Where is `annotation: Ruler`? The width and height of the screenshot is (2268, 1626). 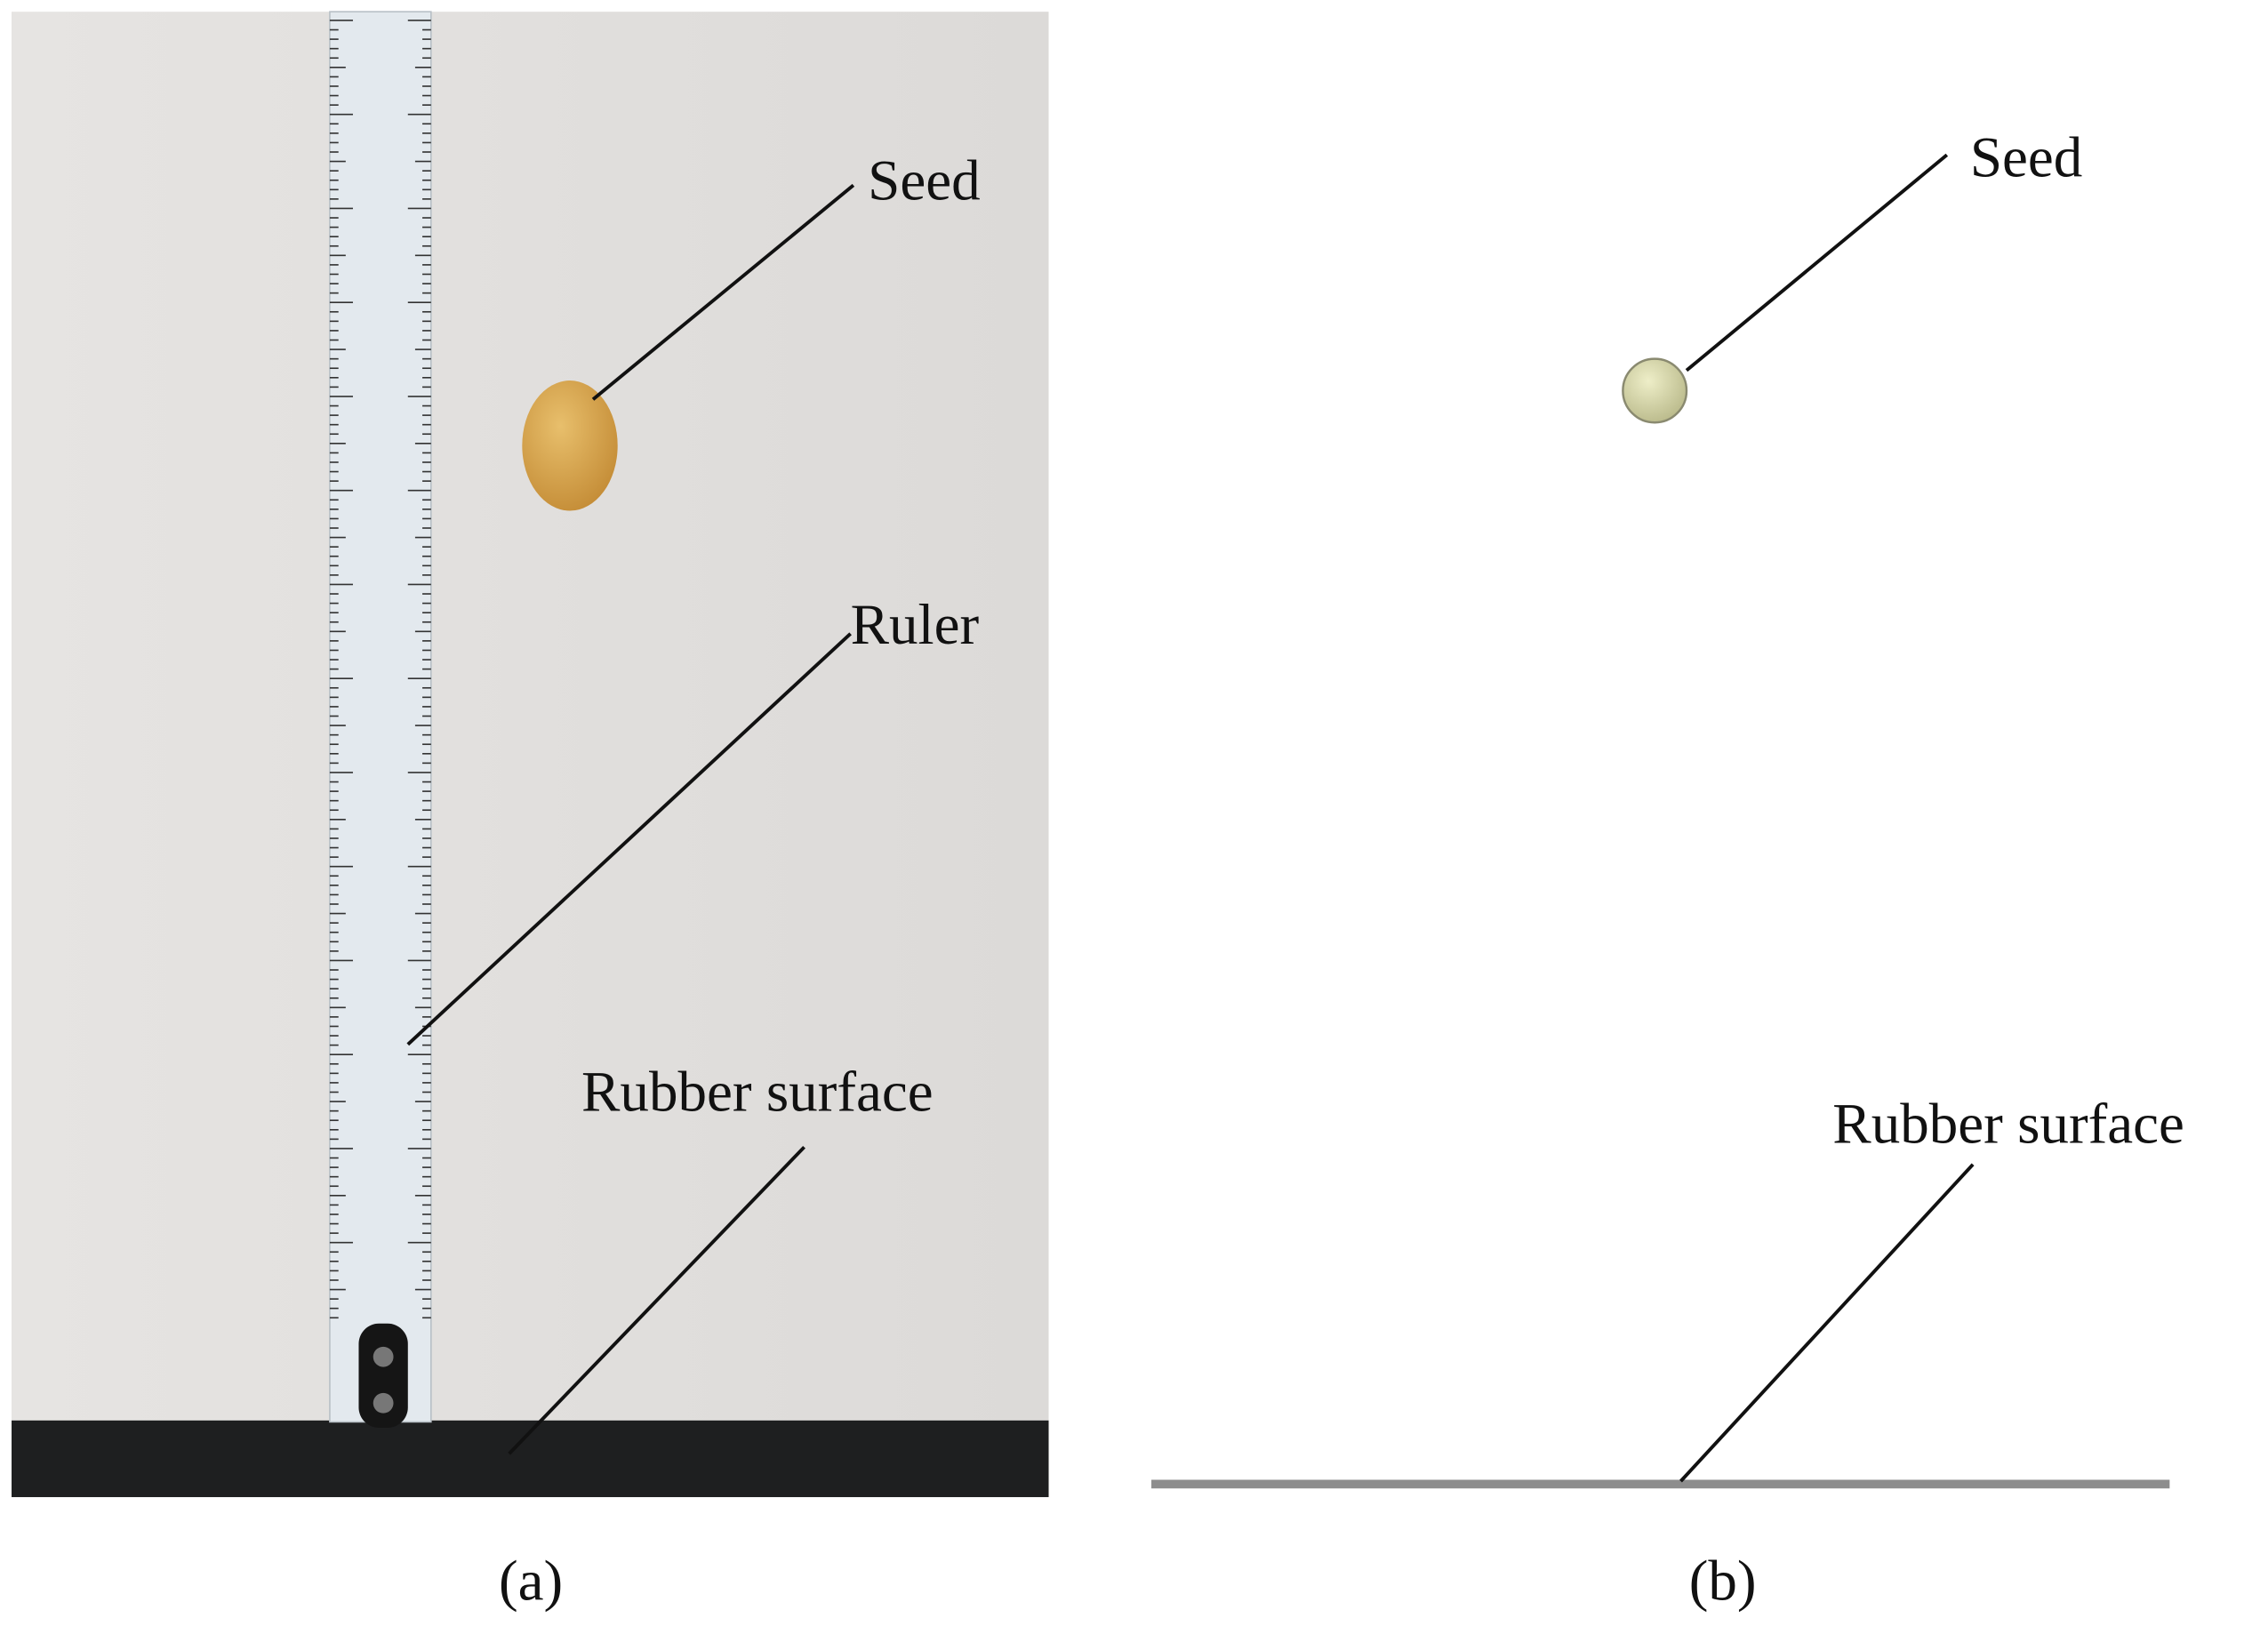 annotation: Ruler is located at coordinates (915, 625).